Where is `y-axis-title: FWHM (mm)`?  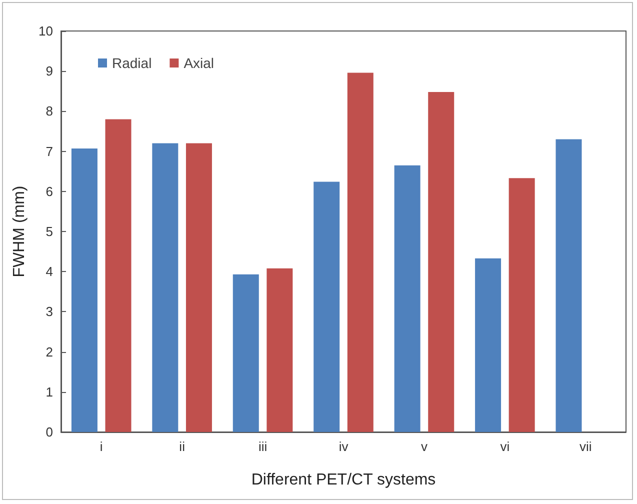
y-axis-title: FWHM (mm) is located at coordinates (19, 232).